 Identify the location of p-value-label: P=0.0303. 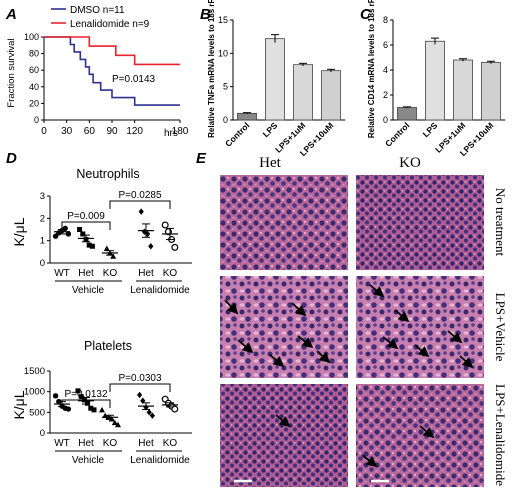
(140, 378).